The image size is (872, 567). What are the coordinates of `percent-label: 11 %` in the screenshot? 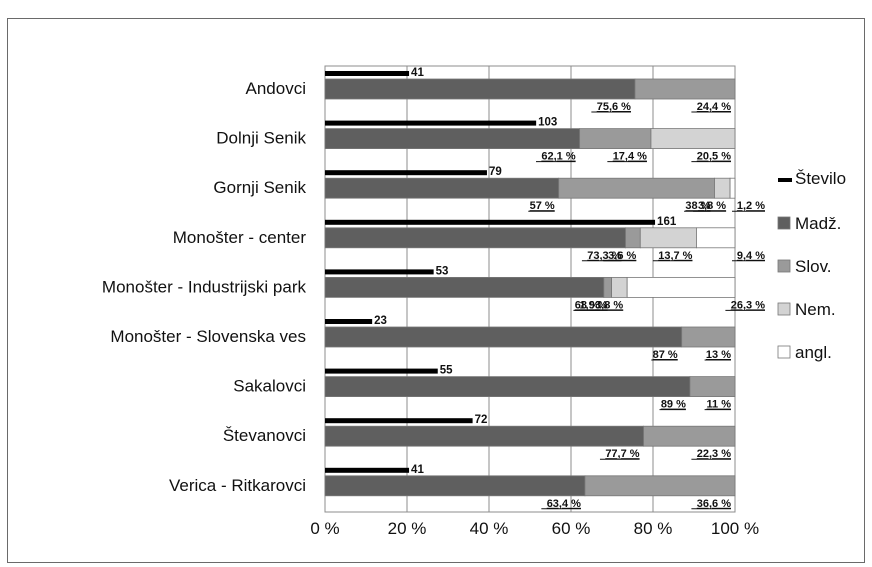 It's located at (719, 405).